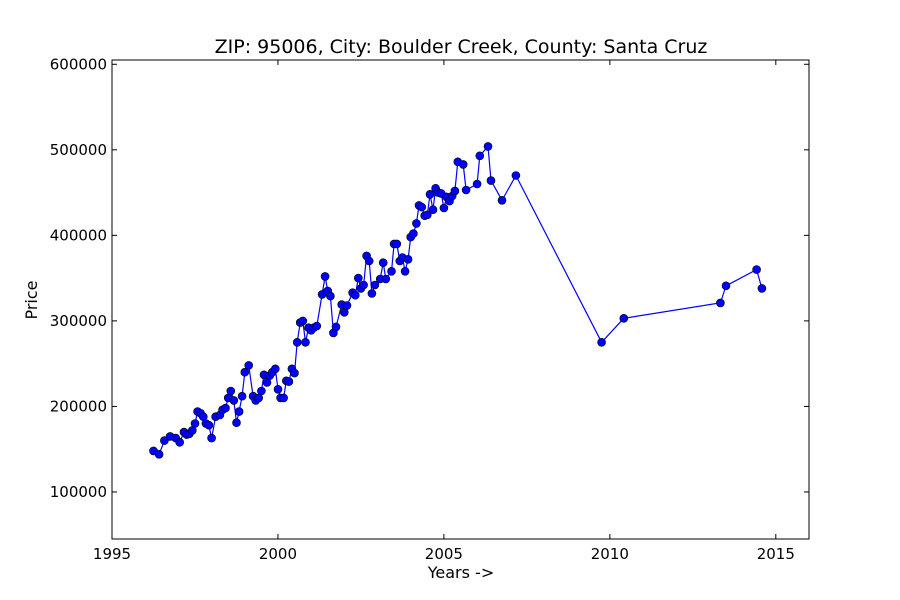 This screenshot has width=900, height=600. What do you see at coordinates (78, 150) in the screenshot?
I see `y-tick-label: 500000` at bounding box center [78, 150].